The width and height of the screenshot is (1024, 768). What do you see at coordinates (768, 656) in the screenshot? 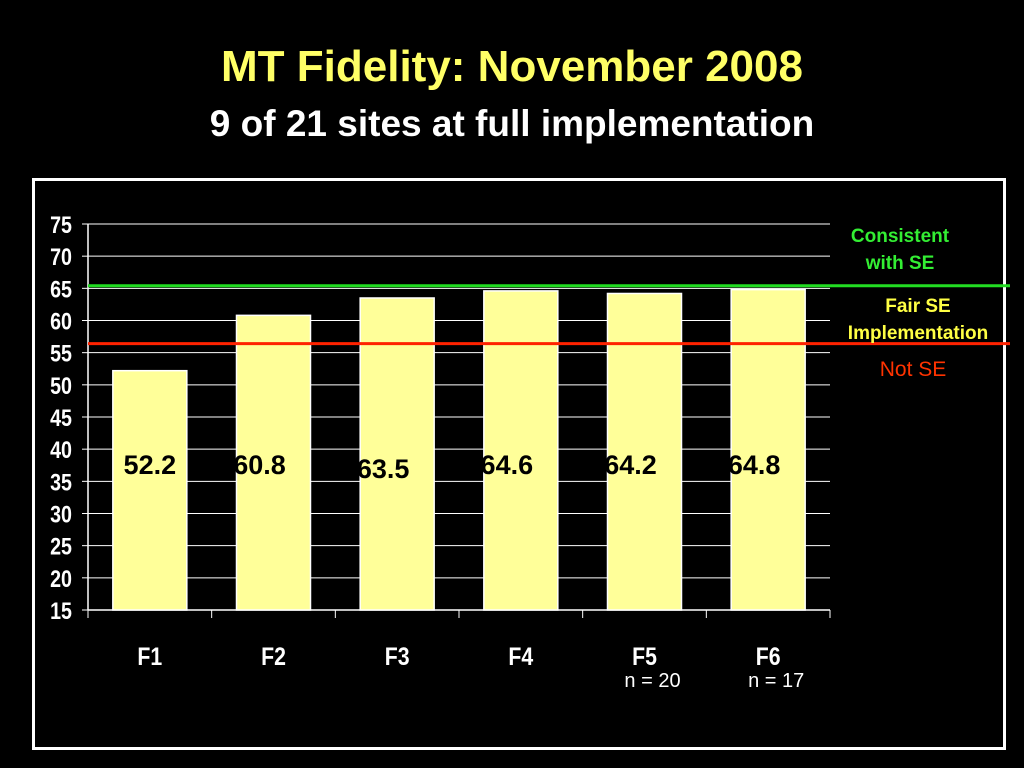
I see `x-tick-label: F6` at bounding box center [768, 656].